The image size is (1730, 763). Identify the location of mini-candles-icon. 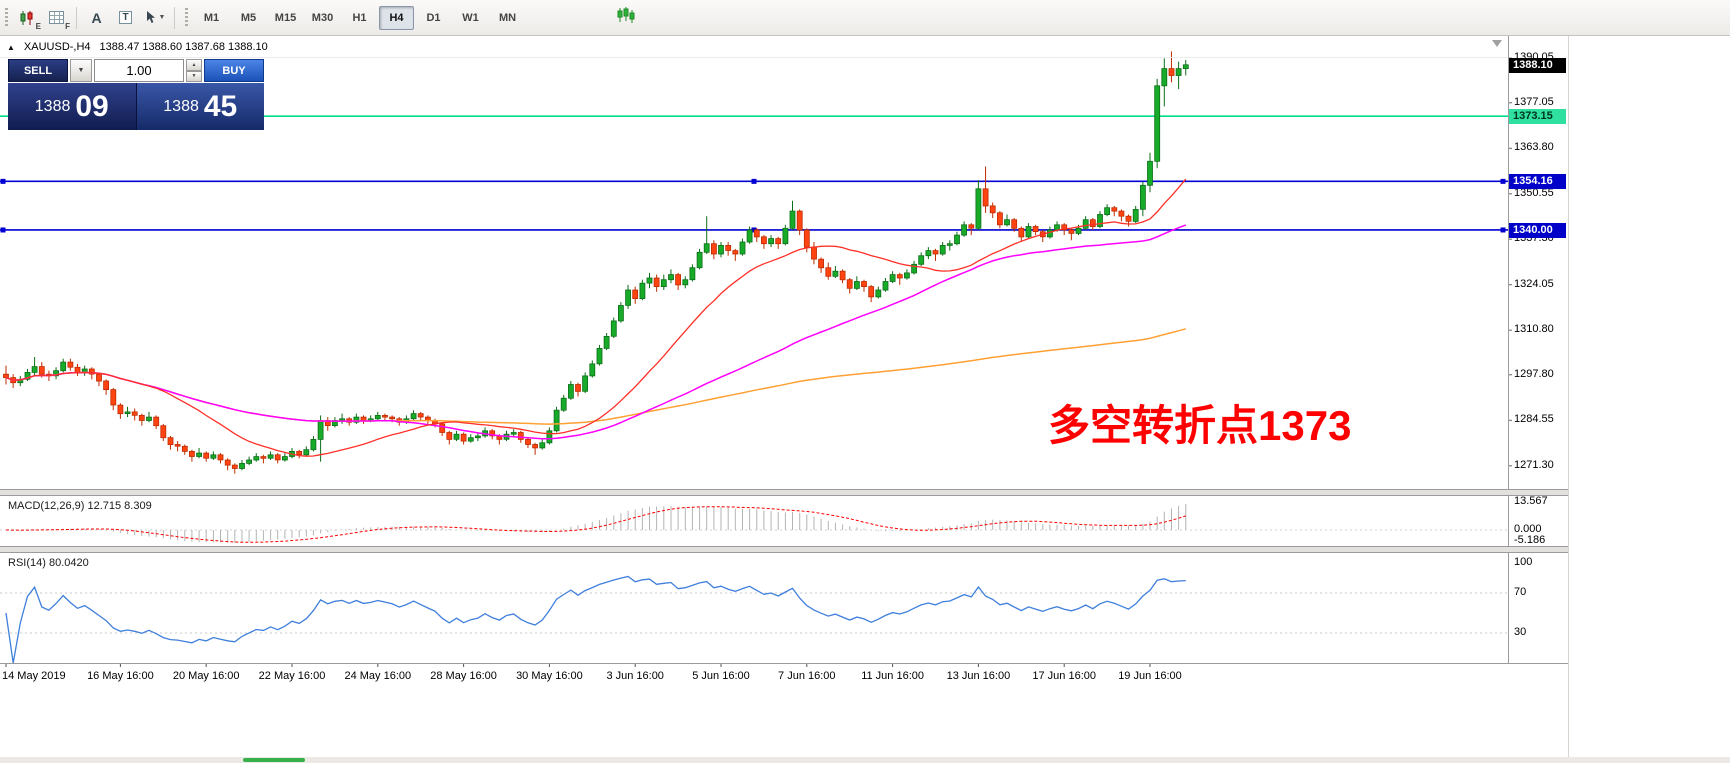
(626, 17).